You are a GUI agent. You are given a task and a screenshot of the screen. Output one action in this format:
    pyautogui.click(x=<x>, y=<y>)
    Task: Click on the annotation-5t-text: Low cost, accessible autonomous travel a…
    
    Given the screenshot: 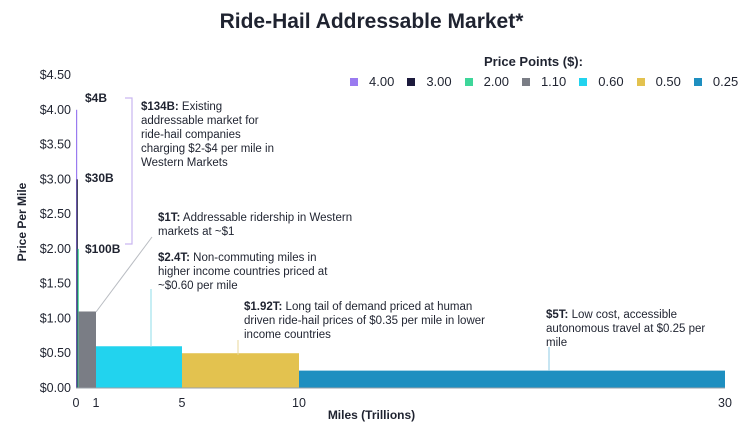 What is the action you would take?
    pyautogui.click(x=626, y=329)
    